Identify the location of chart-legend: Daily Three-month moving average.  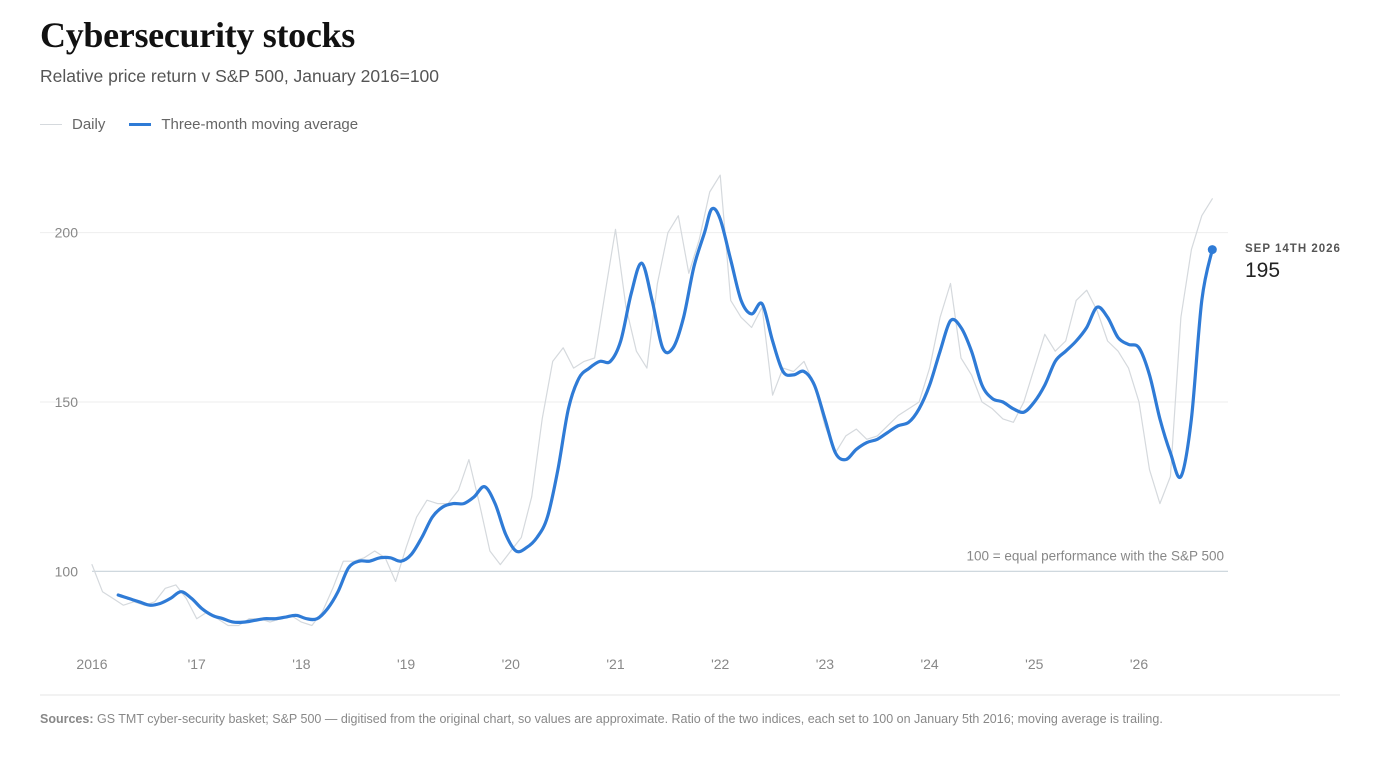
(211, 124).